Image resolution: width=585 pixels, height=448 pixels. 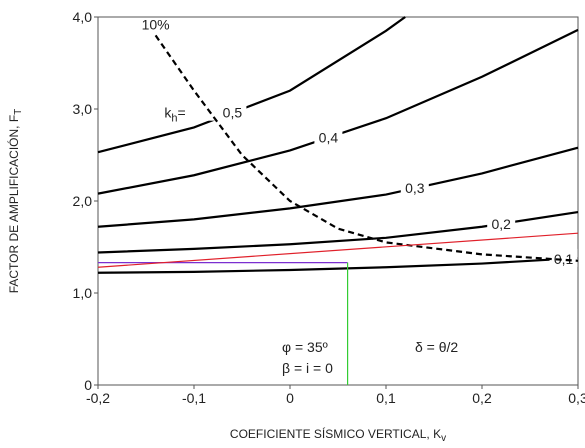 I want to click on x-tick-label: -0,1, so click(x=194, y=398).